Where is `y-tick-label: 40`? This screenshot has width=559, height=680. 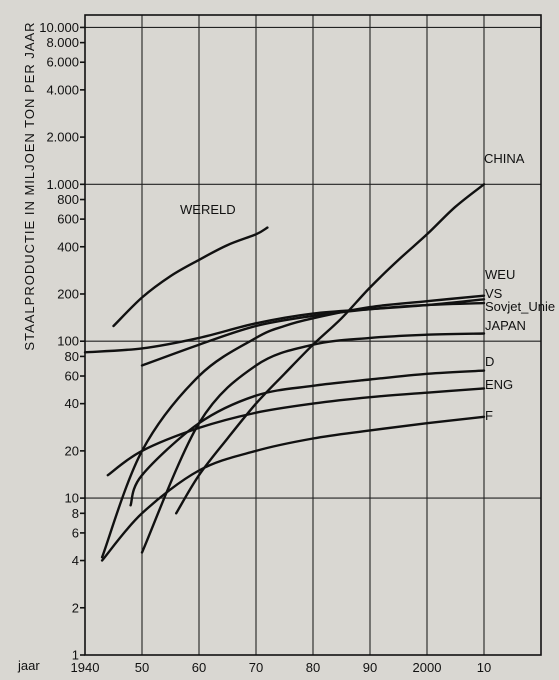 y-tick-label: 40 is located at coordinates (72, 403).